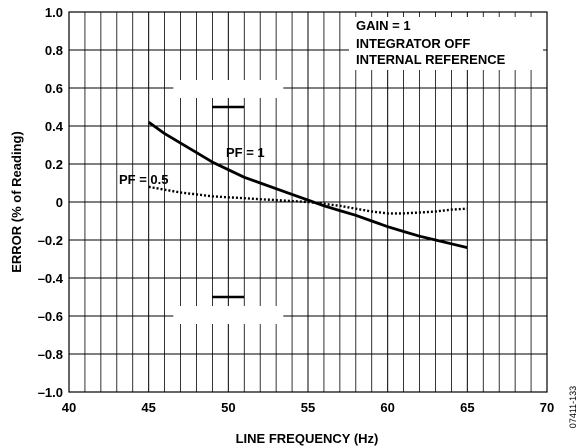  What do you see at coordinates (54, 126) in the screenshot?
I see `y-tick-label: 0.4` at bounding box center [54, 126].